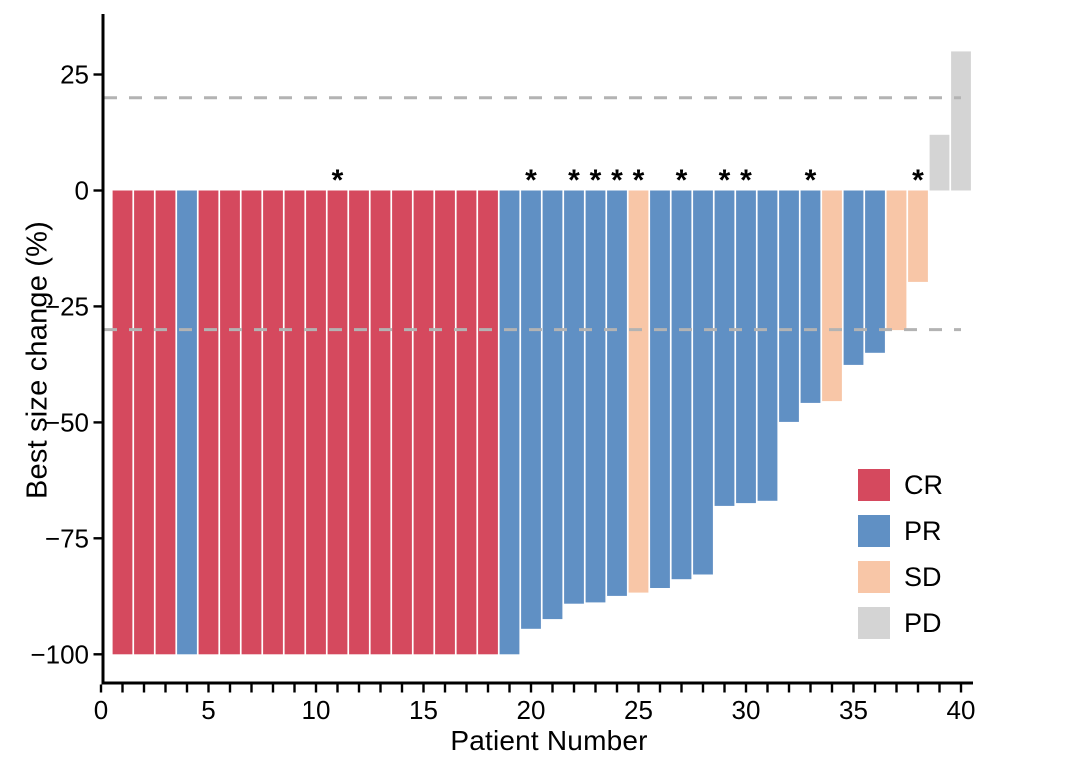 The width and height of the screenshot is (1080, 763). Describe the element at coordinates (639, 180) in the screenshot. I see `asterisk-patient-25: *` at that location.